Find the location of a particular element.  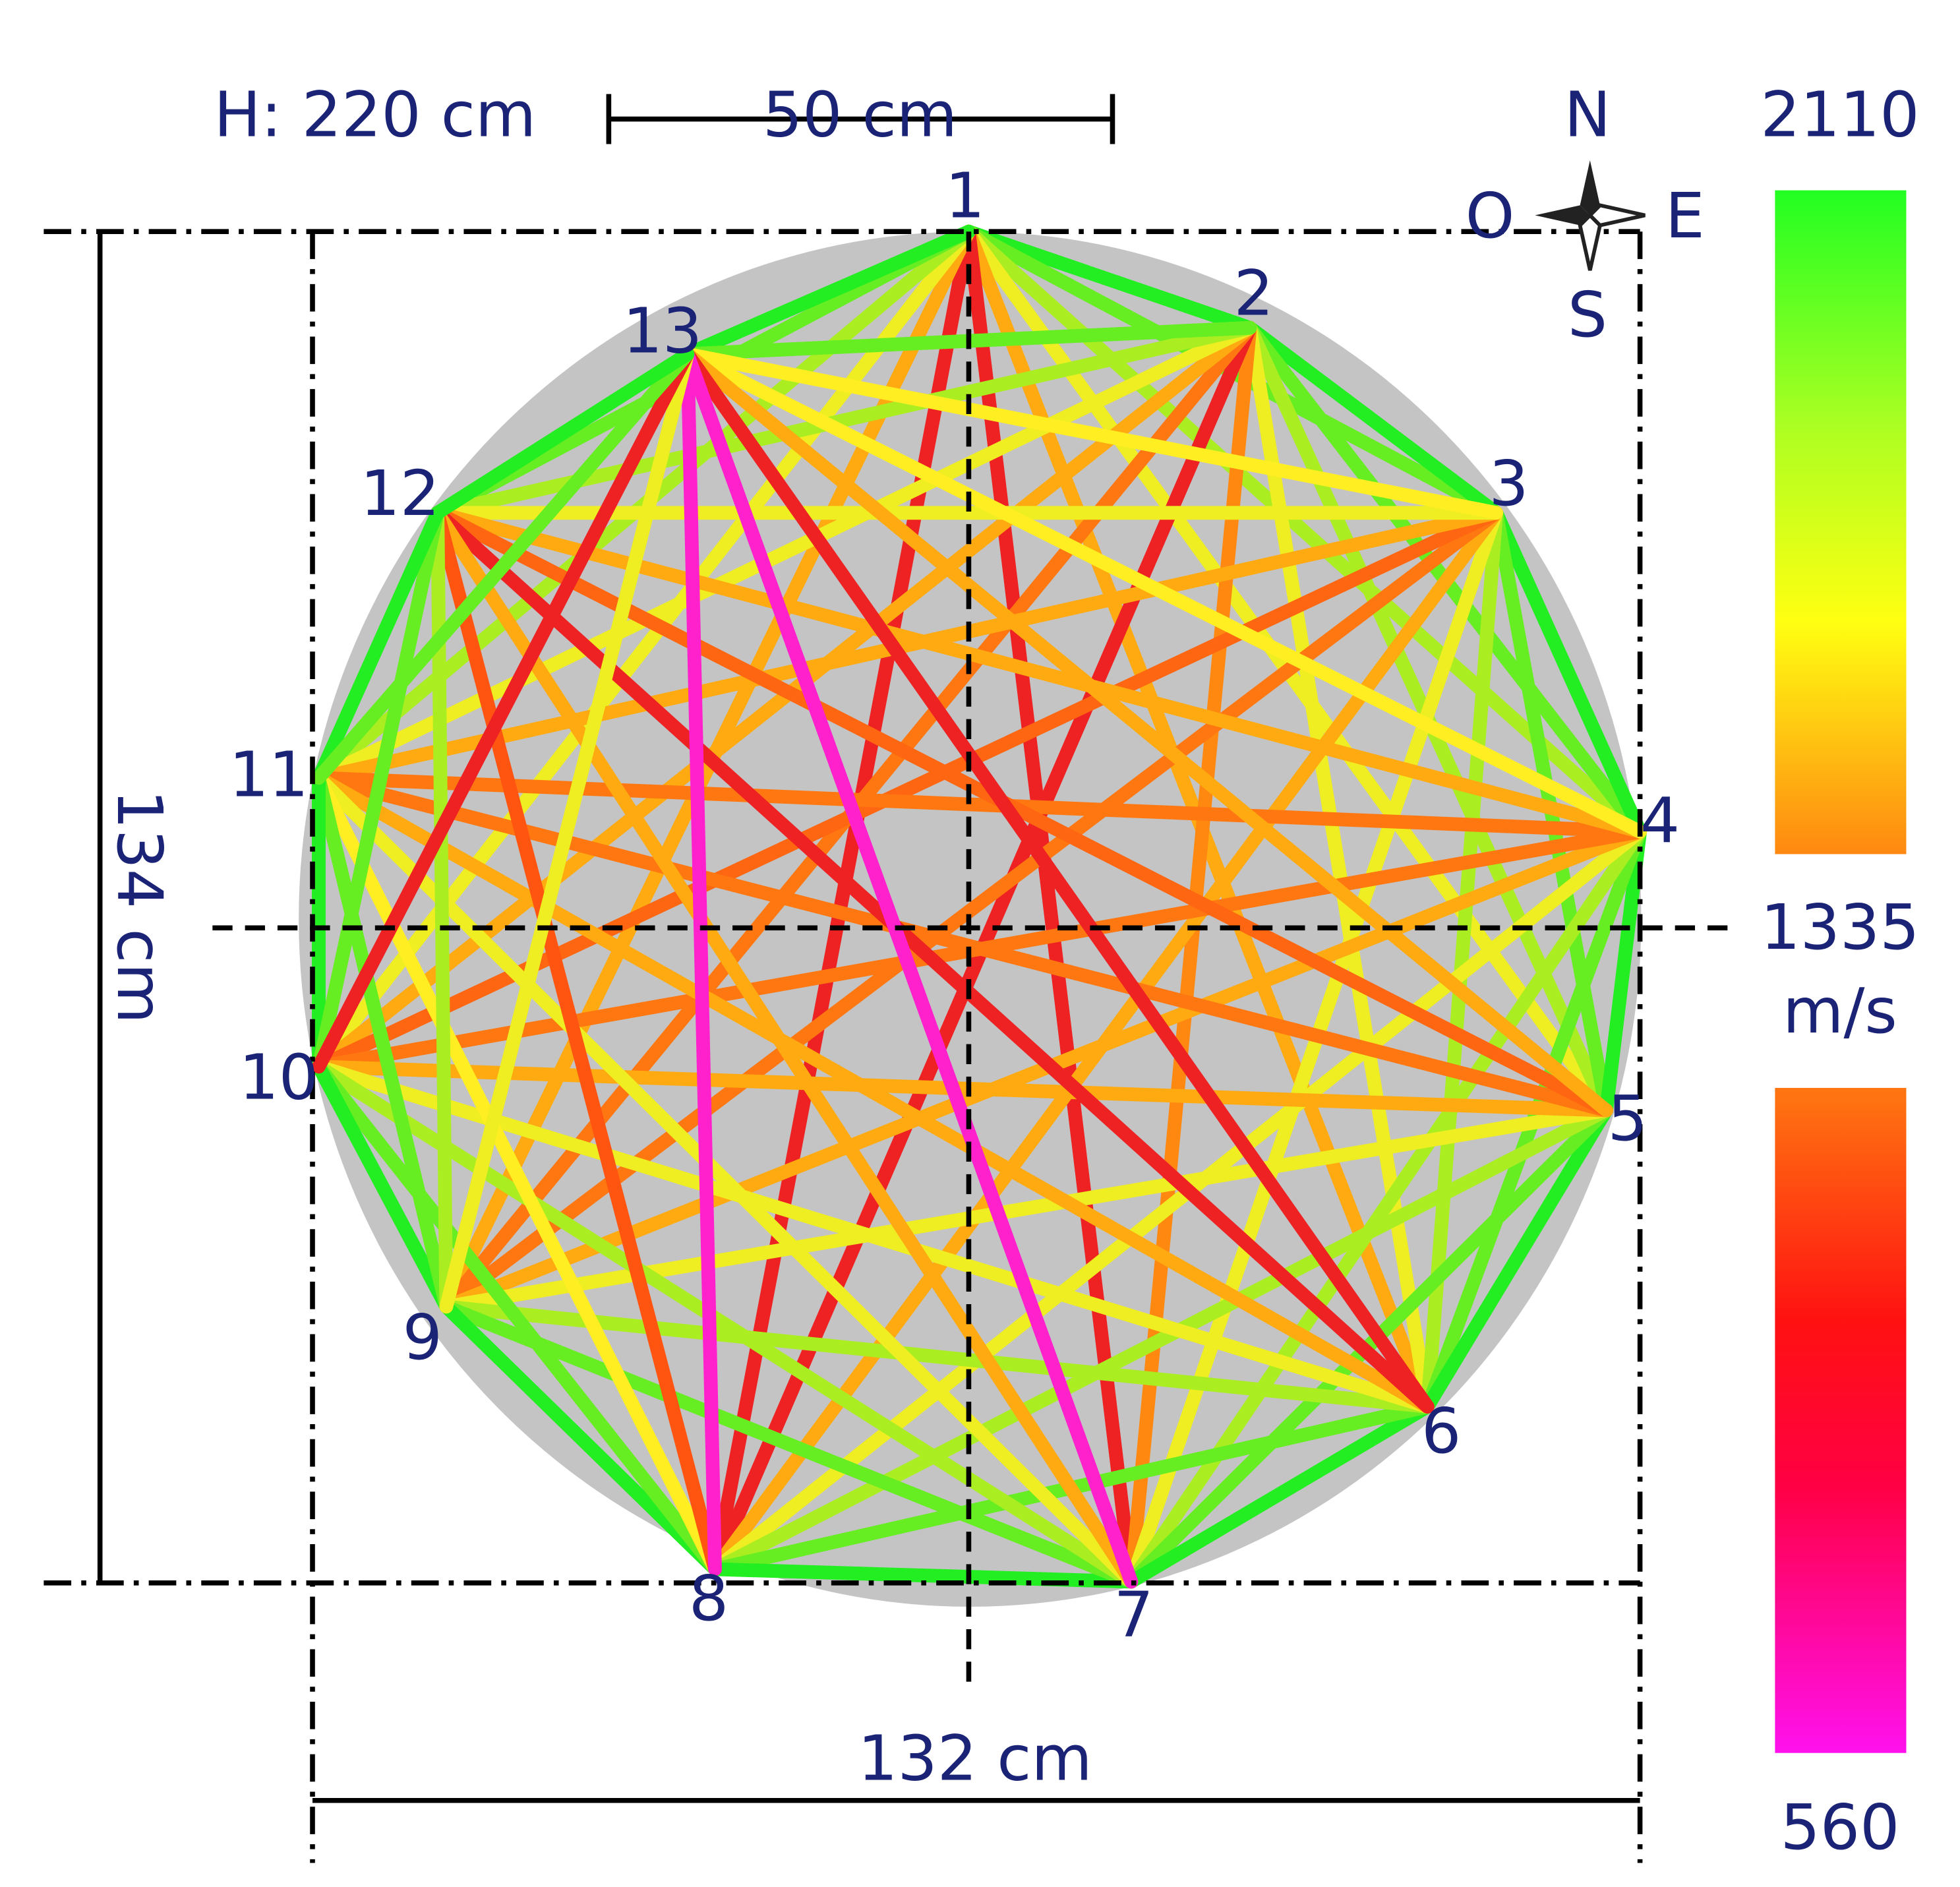

compass-south: S is located at coordinates (1587, 315).